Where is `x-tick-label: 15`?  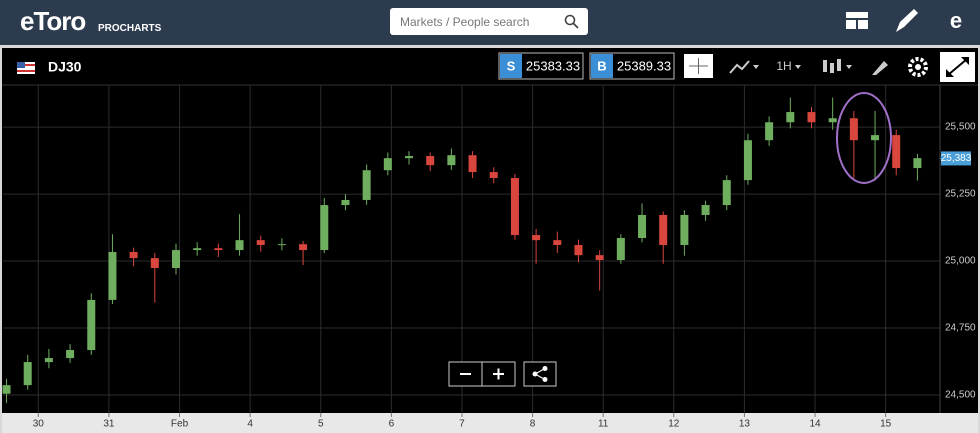
x-tick-label: 15 is located at coordinates (886, 424).